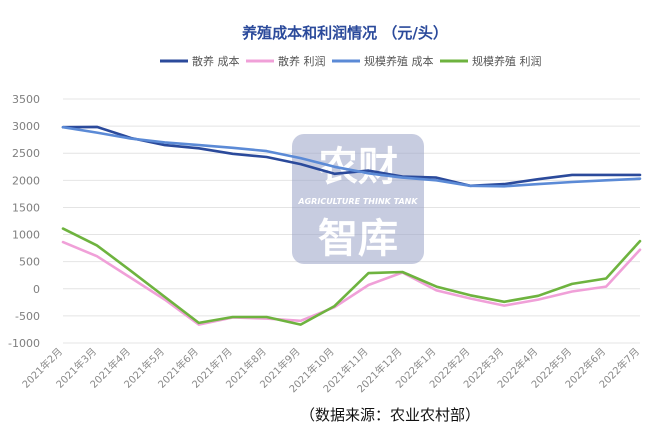 This screenshot has height=431, width=669. I want to click on watermark-line3: 智库, so click(358, 239).